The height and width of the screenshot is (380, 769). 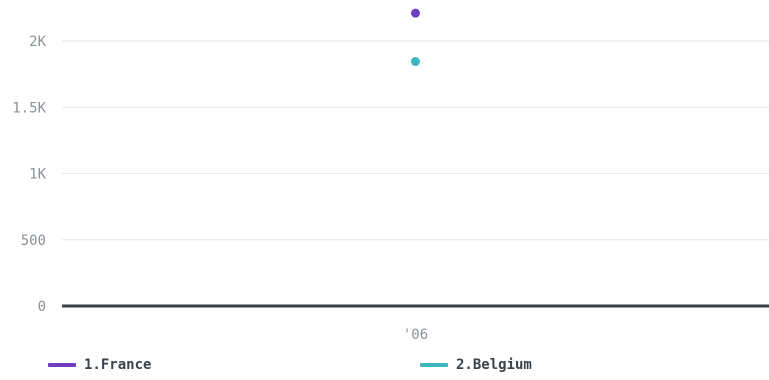 I want to click on y-tick-label: 2K, so click(x=37, y=42).